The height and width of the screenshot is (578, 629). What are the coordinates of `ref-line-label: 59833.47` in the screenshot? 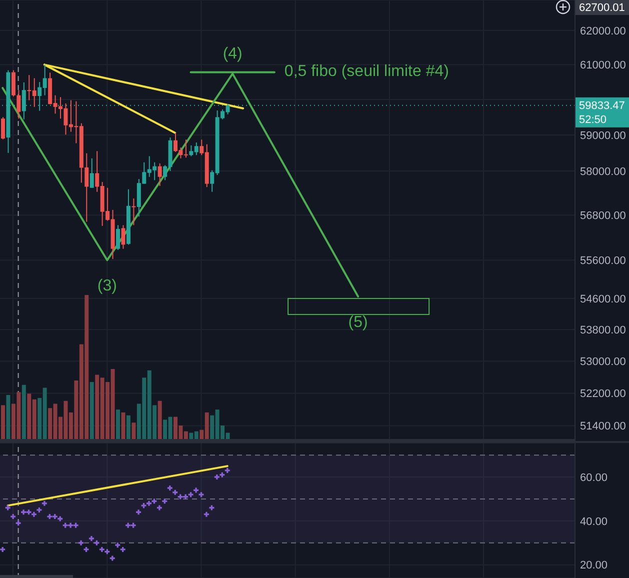 It's located at (602, 106).